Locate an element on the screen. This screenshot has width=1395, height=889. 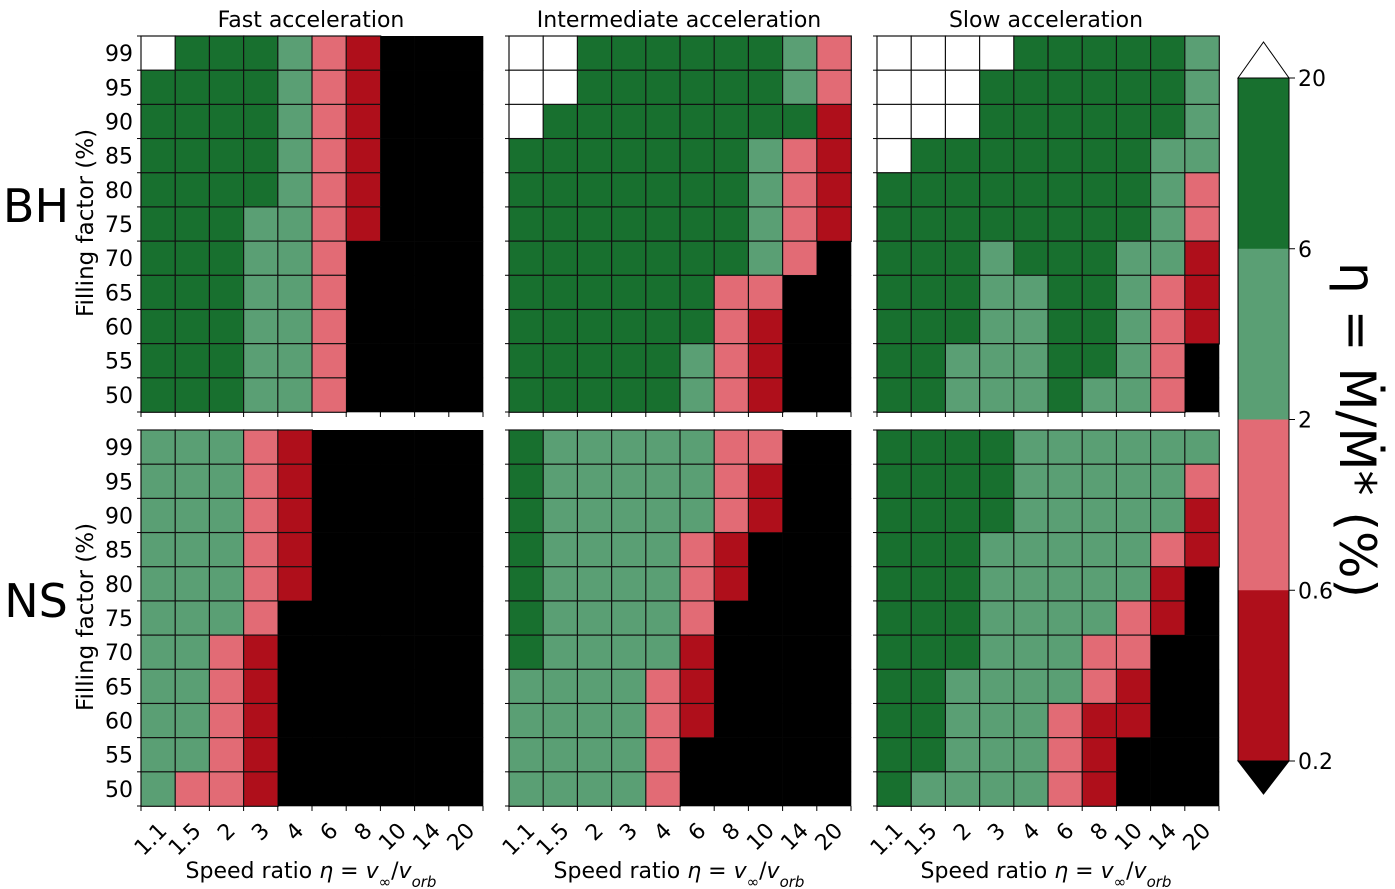
colorbar-tick-label: 6 is located at coordinates (1305, 250).